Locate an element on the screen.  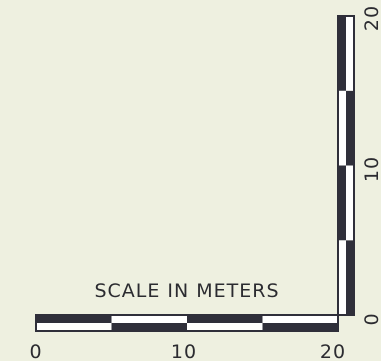
scale-title: SCALE IN METERS is located at coordinates (186, 291).